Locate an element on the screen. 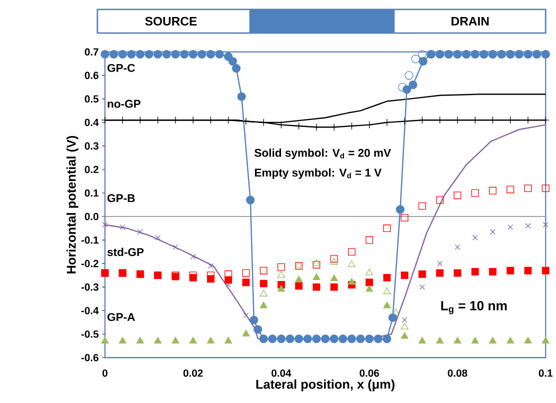 This screenshot has height=403, width=556. y-tick-label: 0.7 is located at coordinates (91, 52).